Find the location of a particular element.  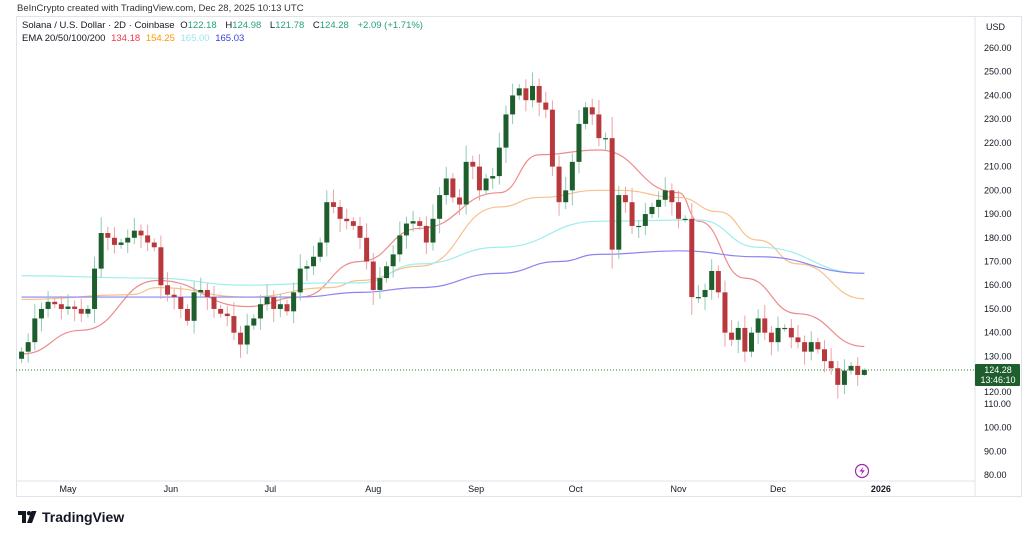

time-axis: May Jun Jul Aug Sep Oct Nov Dec 2026 is located at coordinates (474, 489).